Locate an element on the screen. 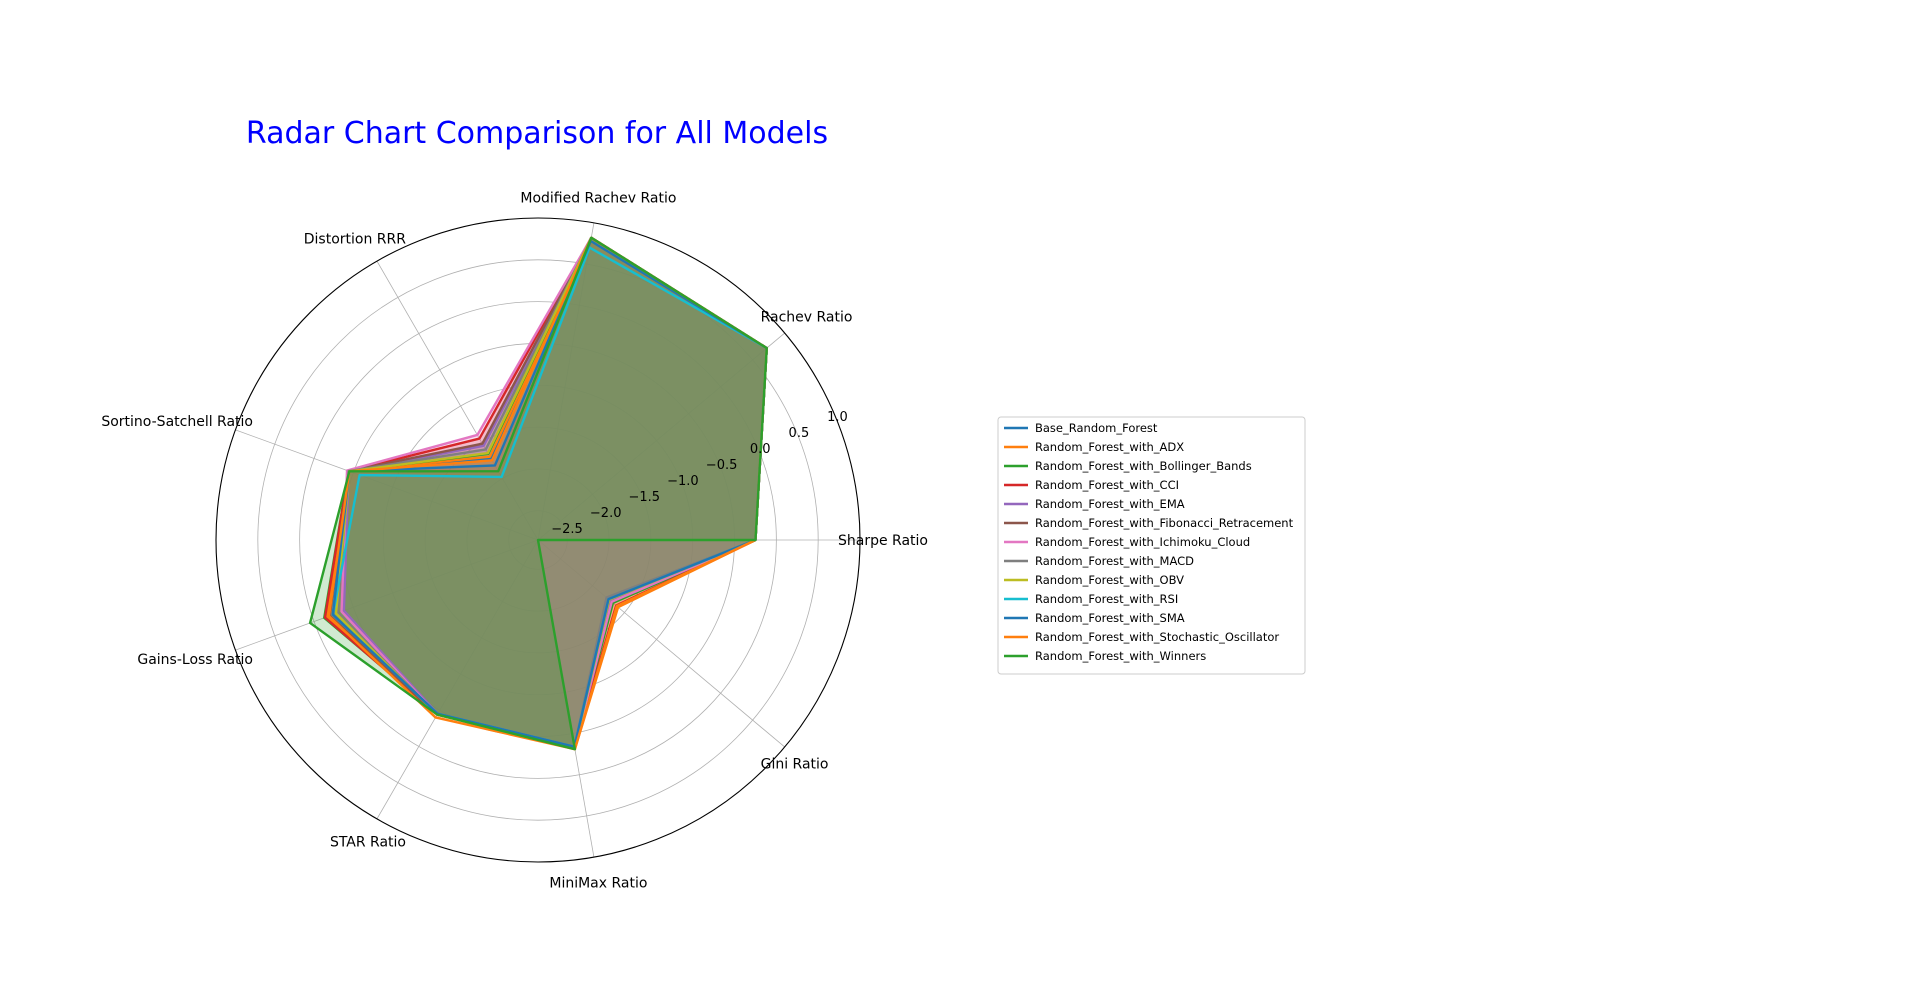 This screenshot has height=983, width=1920. axis-label: MiniMax Ratio is located at coordinates (598, 884).